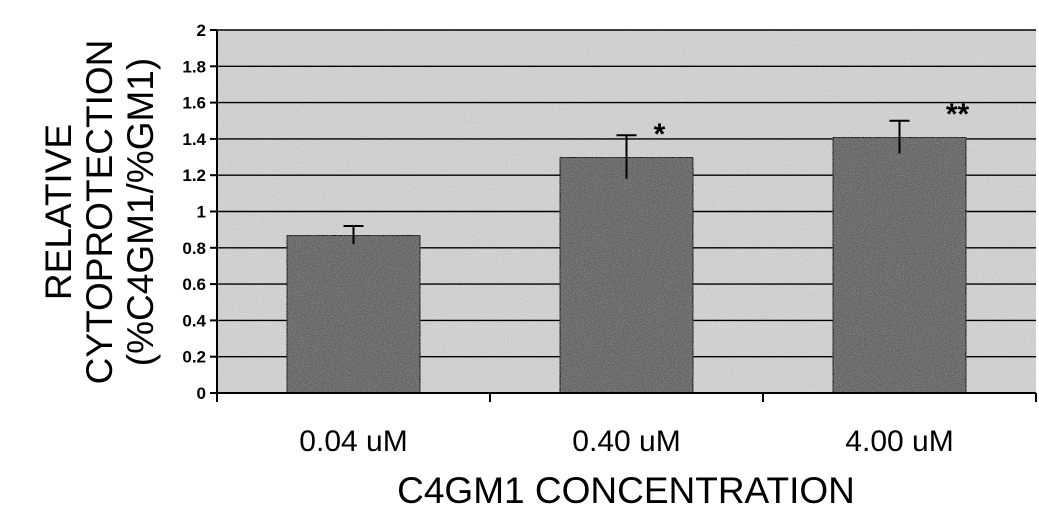 This screenshot has width=1039, height=520. I want to click on y-tick-label: 1.2, so click(194, 175).